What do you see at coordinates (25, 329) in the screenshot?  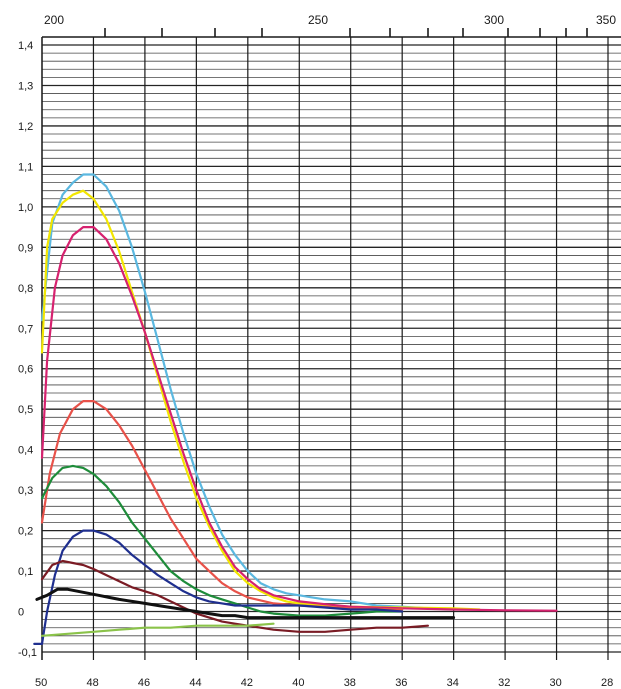 I see `y-tick-label: 0,7` at bounding box center [25, 329].